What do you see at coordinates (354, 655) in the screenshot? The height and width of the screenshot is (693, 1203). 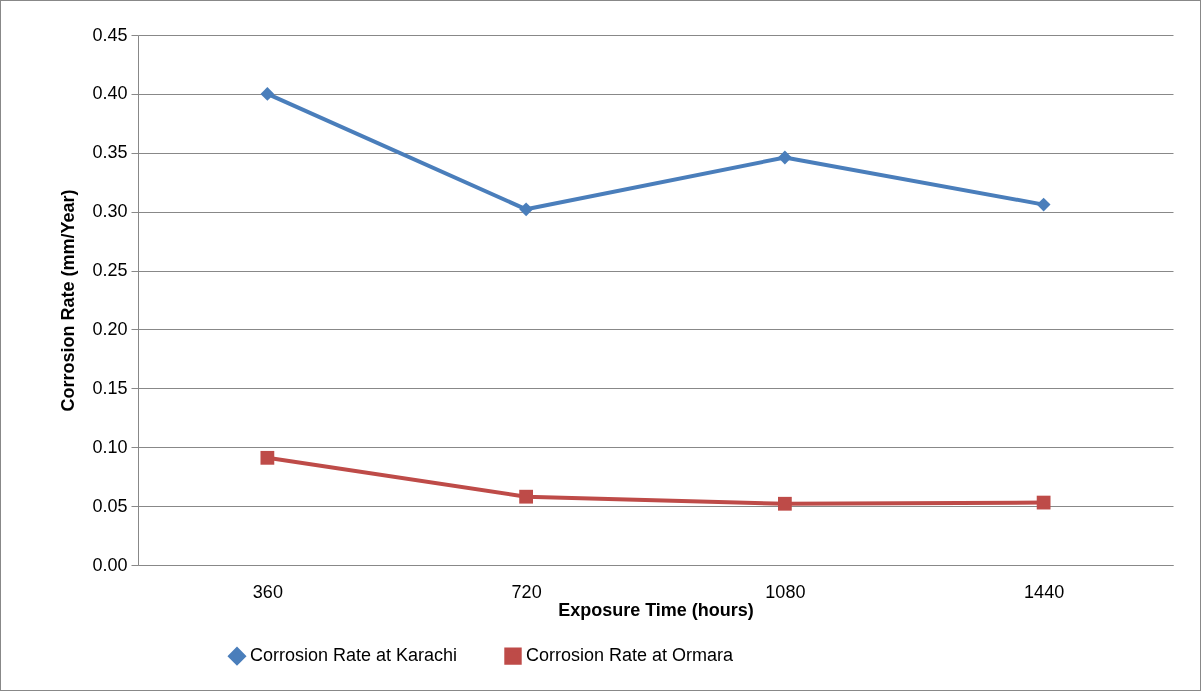 I see `legend-label: Corrosion Rate at Karachi` at bounding box center [354, 655].